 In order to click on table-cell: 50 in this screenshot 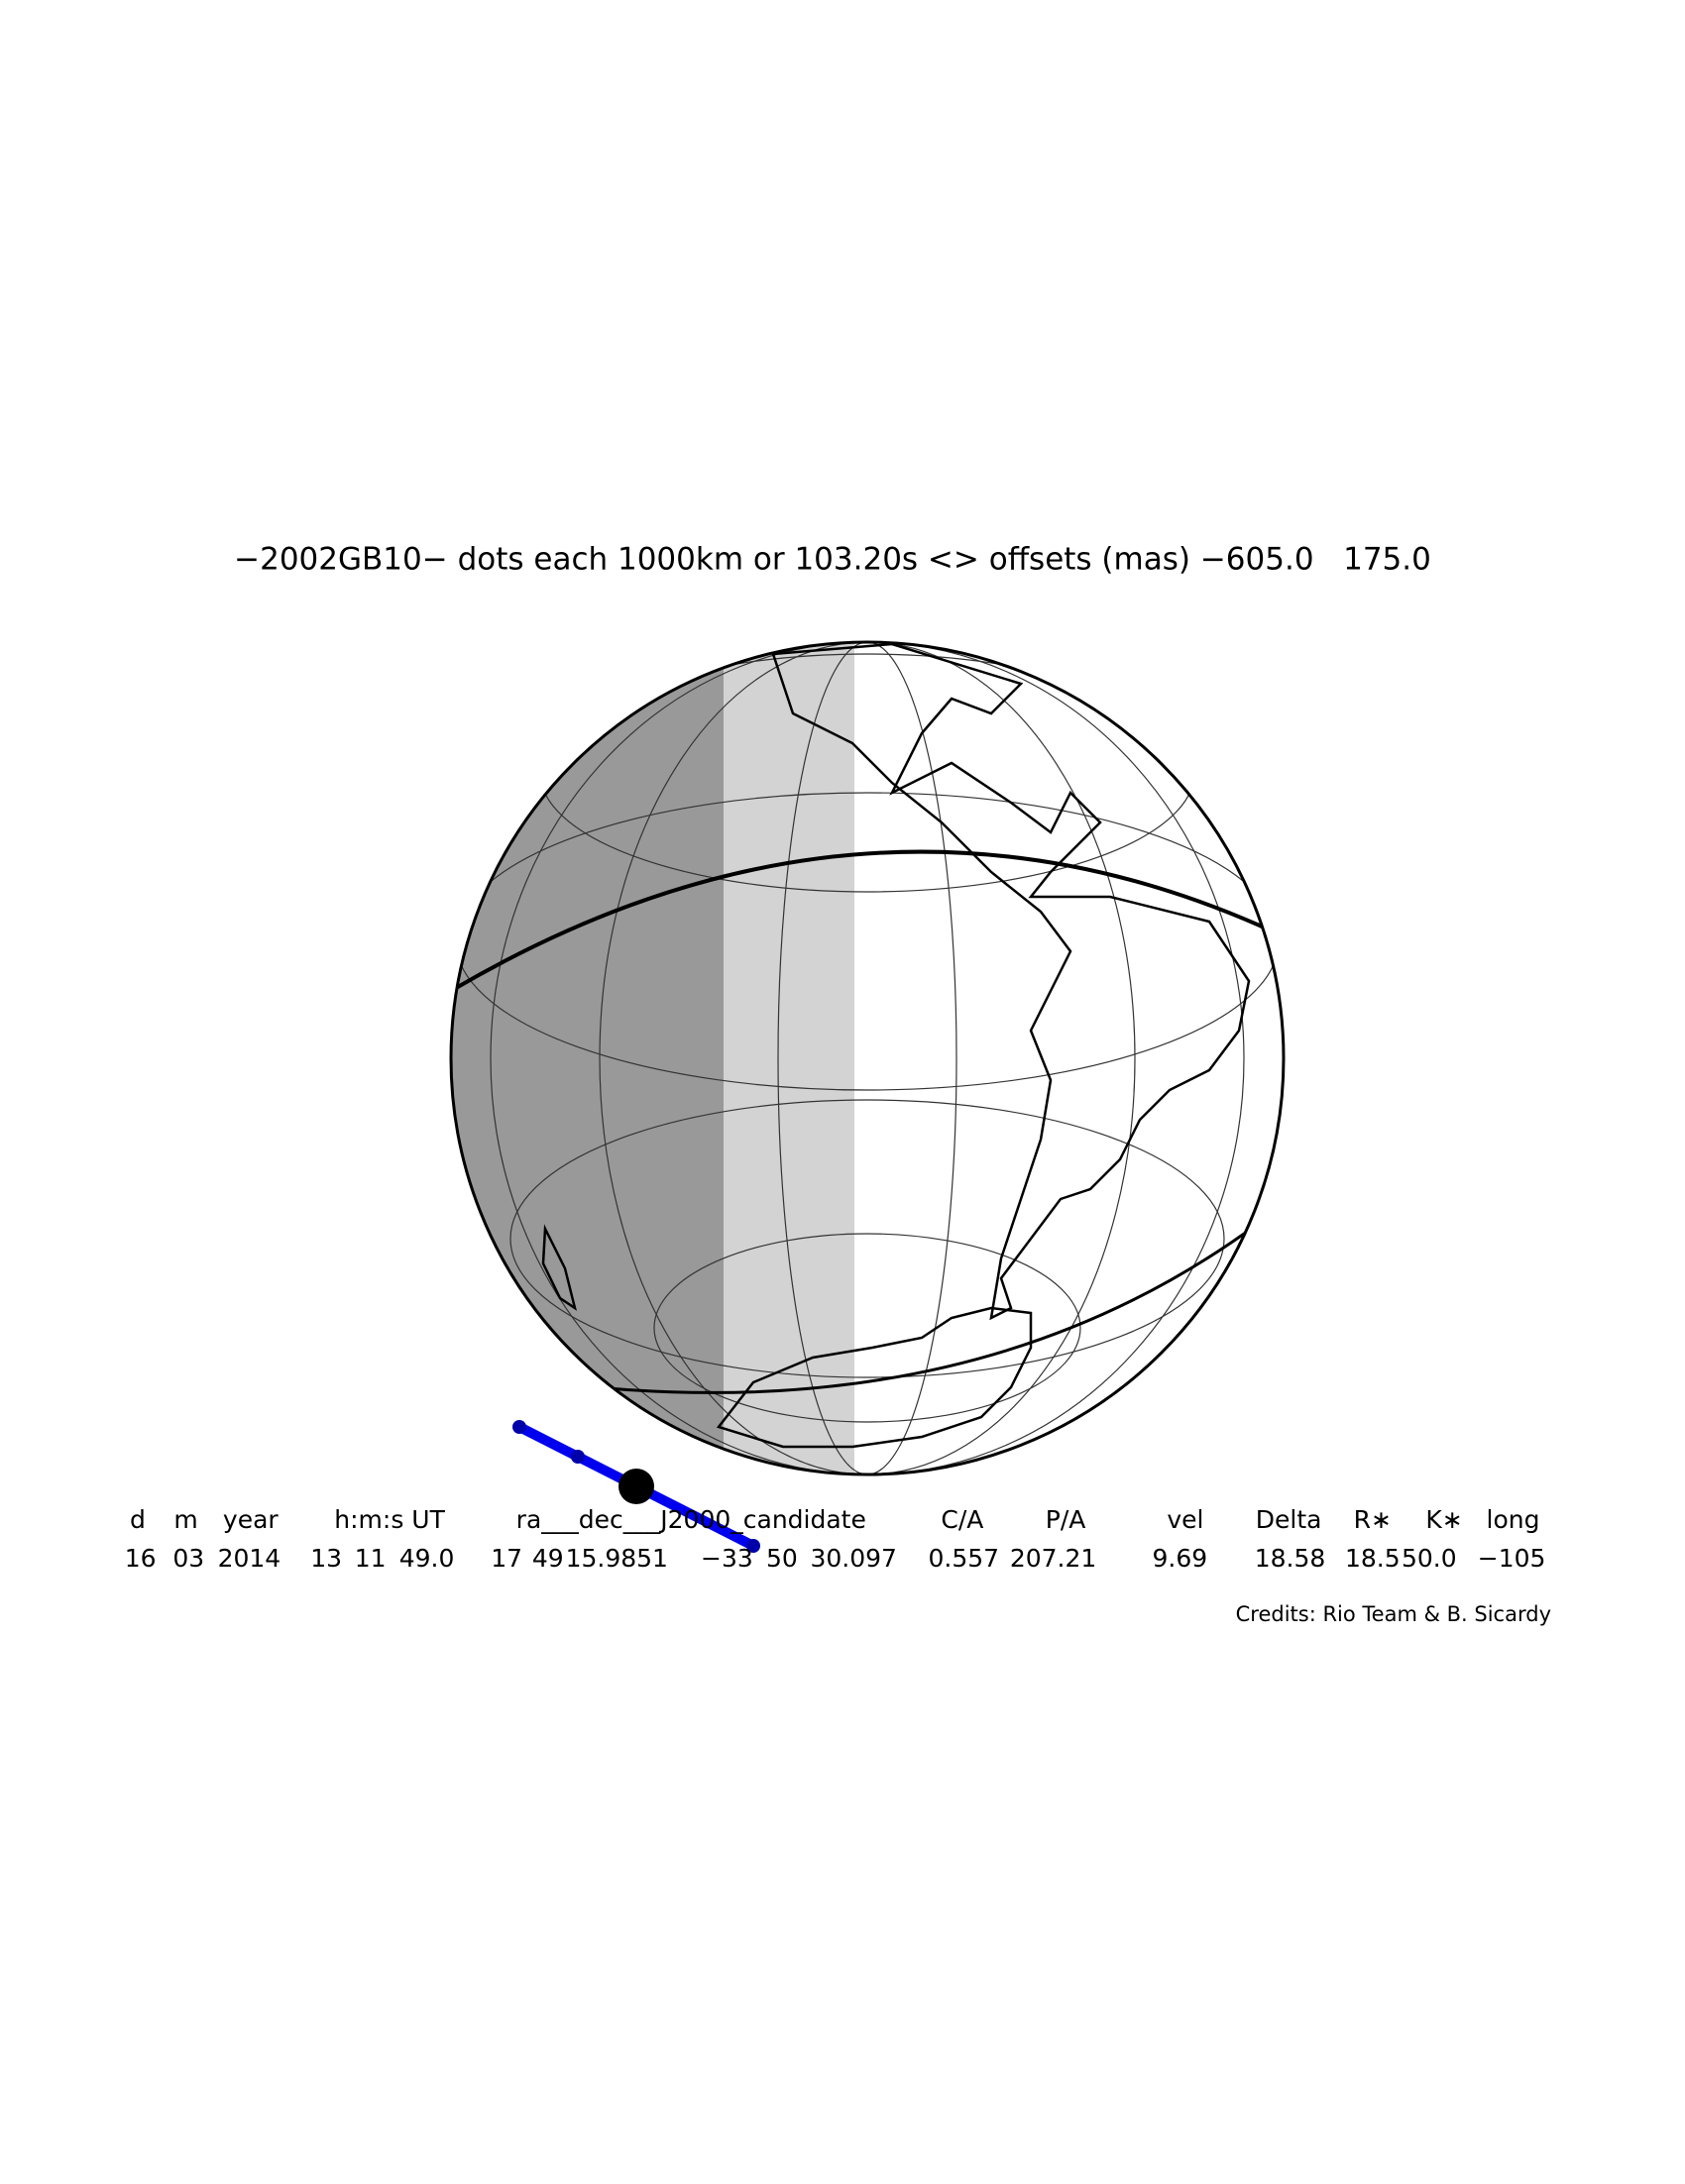, I will do `click(782, 1558)`.